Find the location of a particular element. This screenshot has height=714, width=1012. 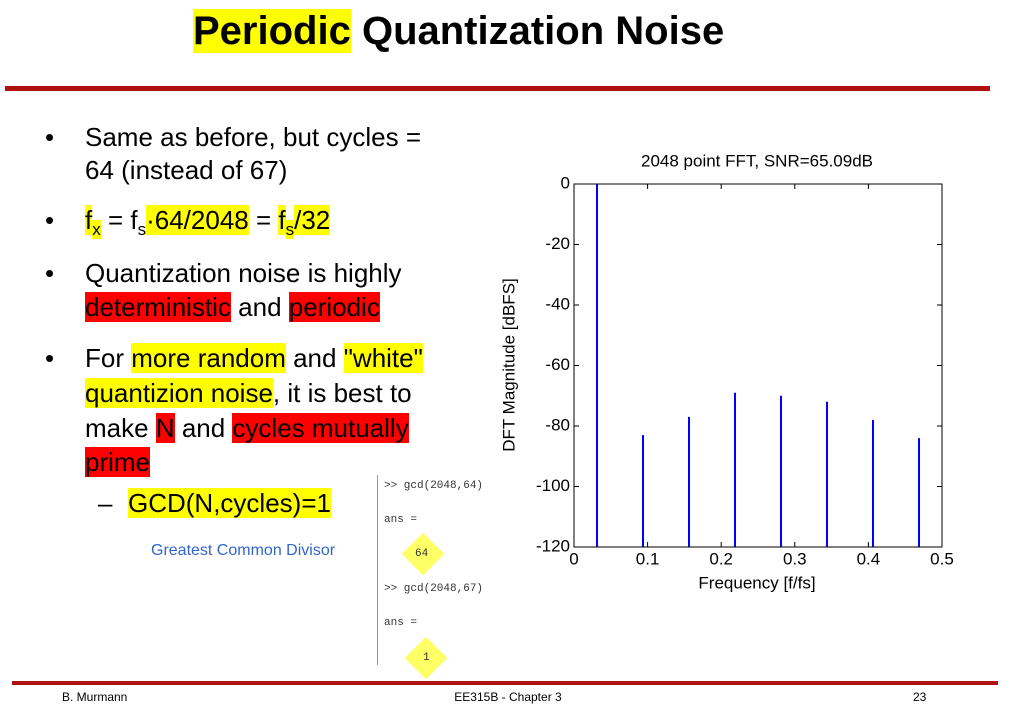

x-tick-label: 0.1 is located at coordinates (648, 558).